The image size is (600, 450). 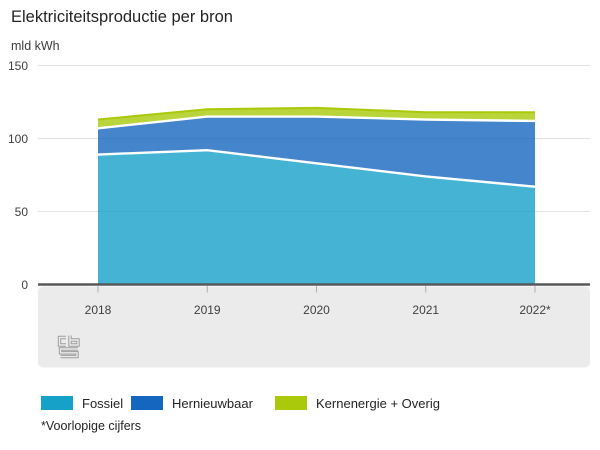 What do you see at coordinates (18, 66) in the screenshot?
I see `y-tick-label-150: 150` at bounding box center [18, 66].